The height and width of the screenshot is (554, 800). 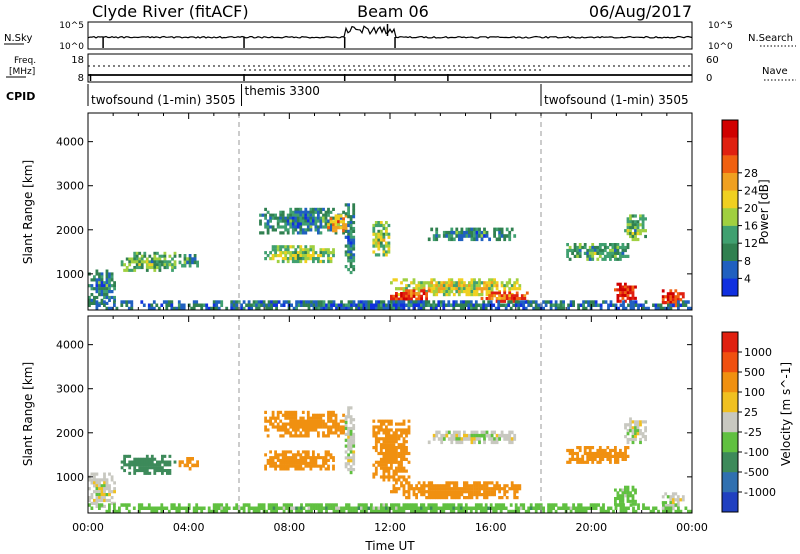 I want to click on velocity-colorbar-title: Velocity [m s^-1], so click(x=786, y=414).